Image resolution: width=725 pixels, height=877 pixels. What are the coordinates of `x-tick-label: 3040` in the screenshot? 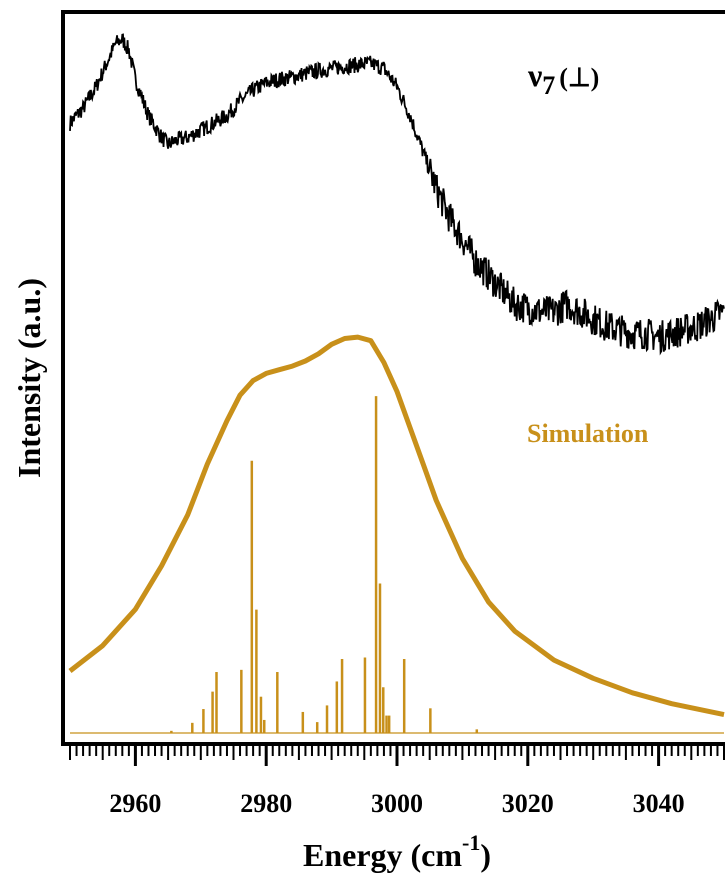 It's located at (659, 803).